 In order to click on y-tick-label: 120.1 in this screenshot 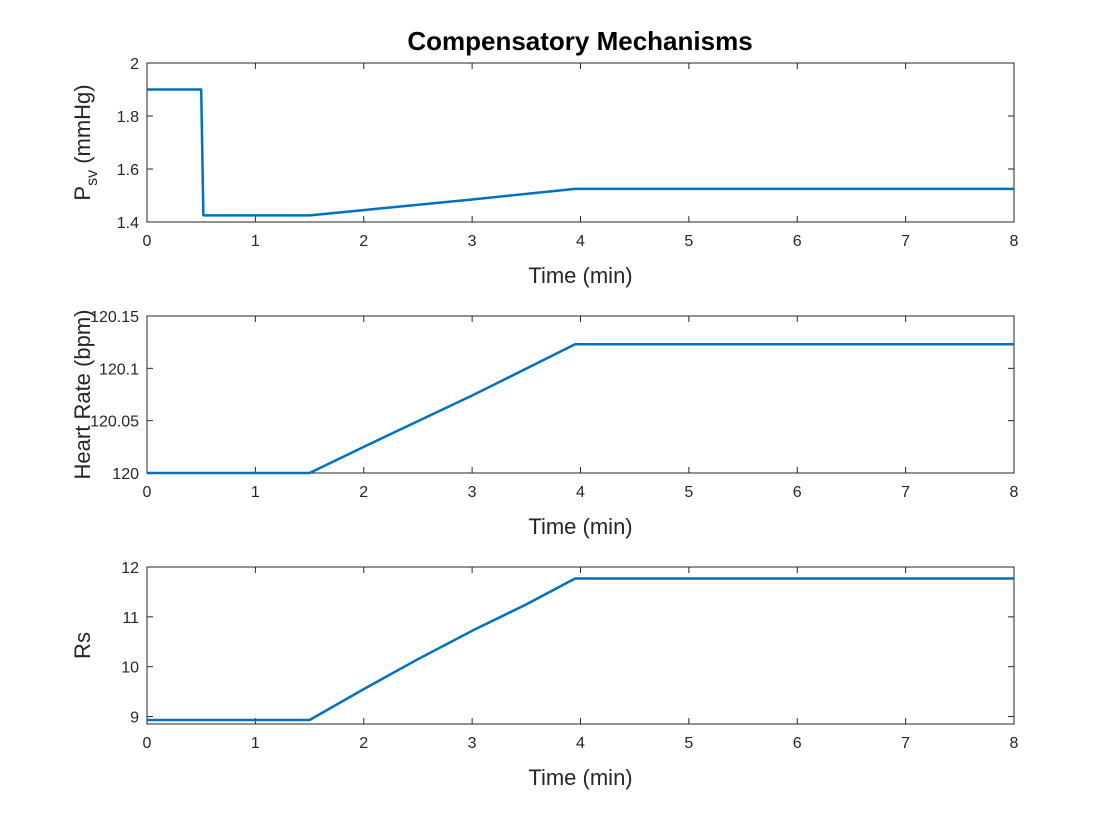, I will do `click(119, 369)`.